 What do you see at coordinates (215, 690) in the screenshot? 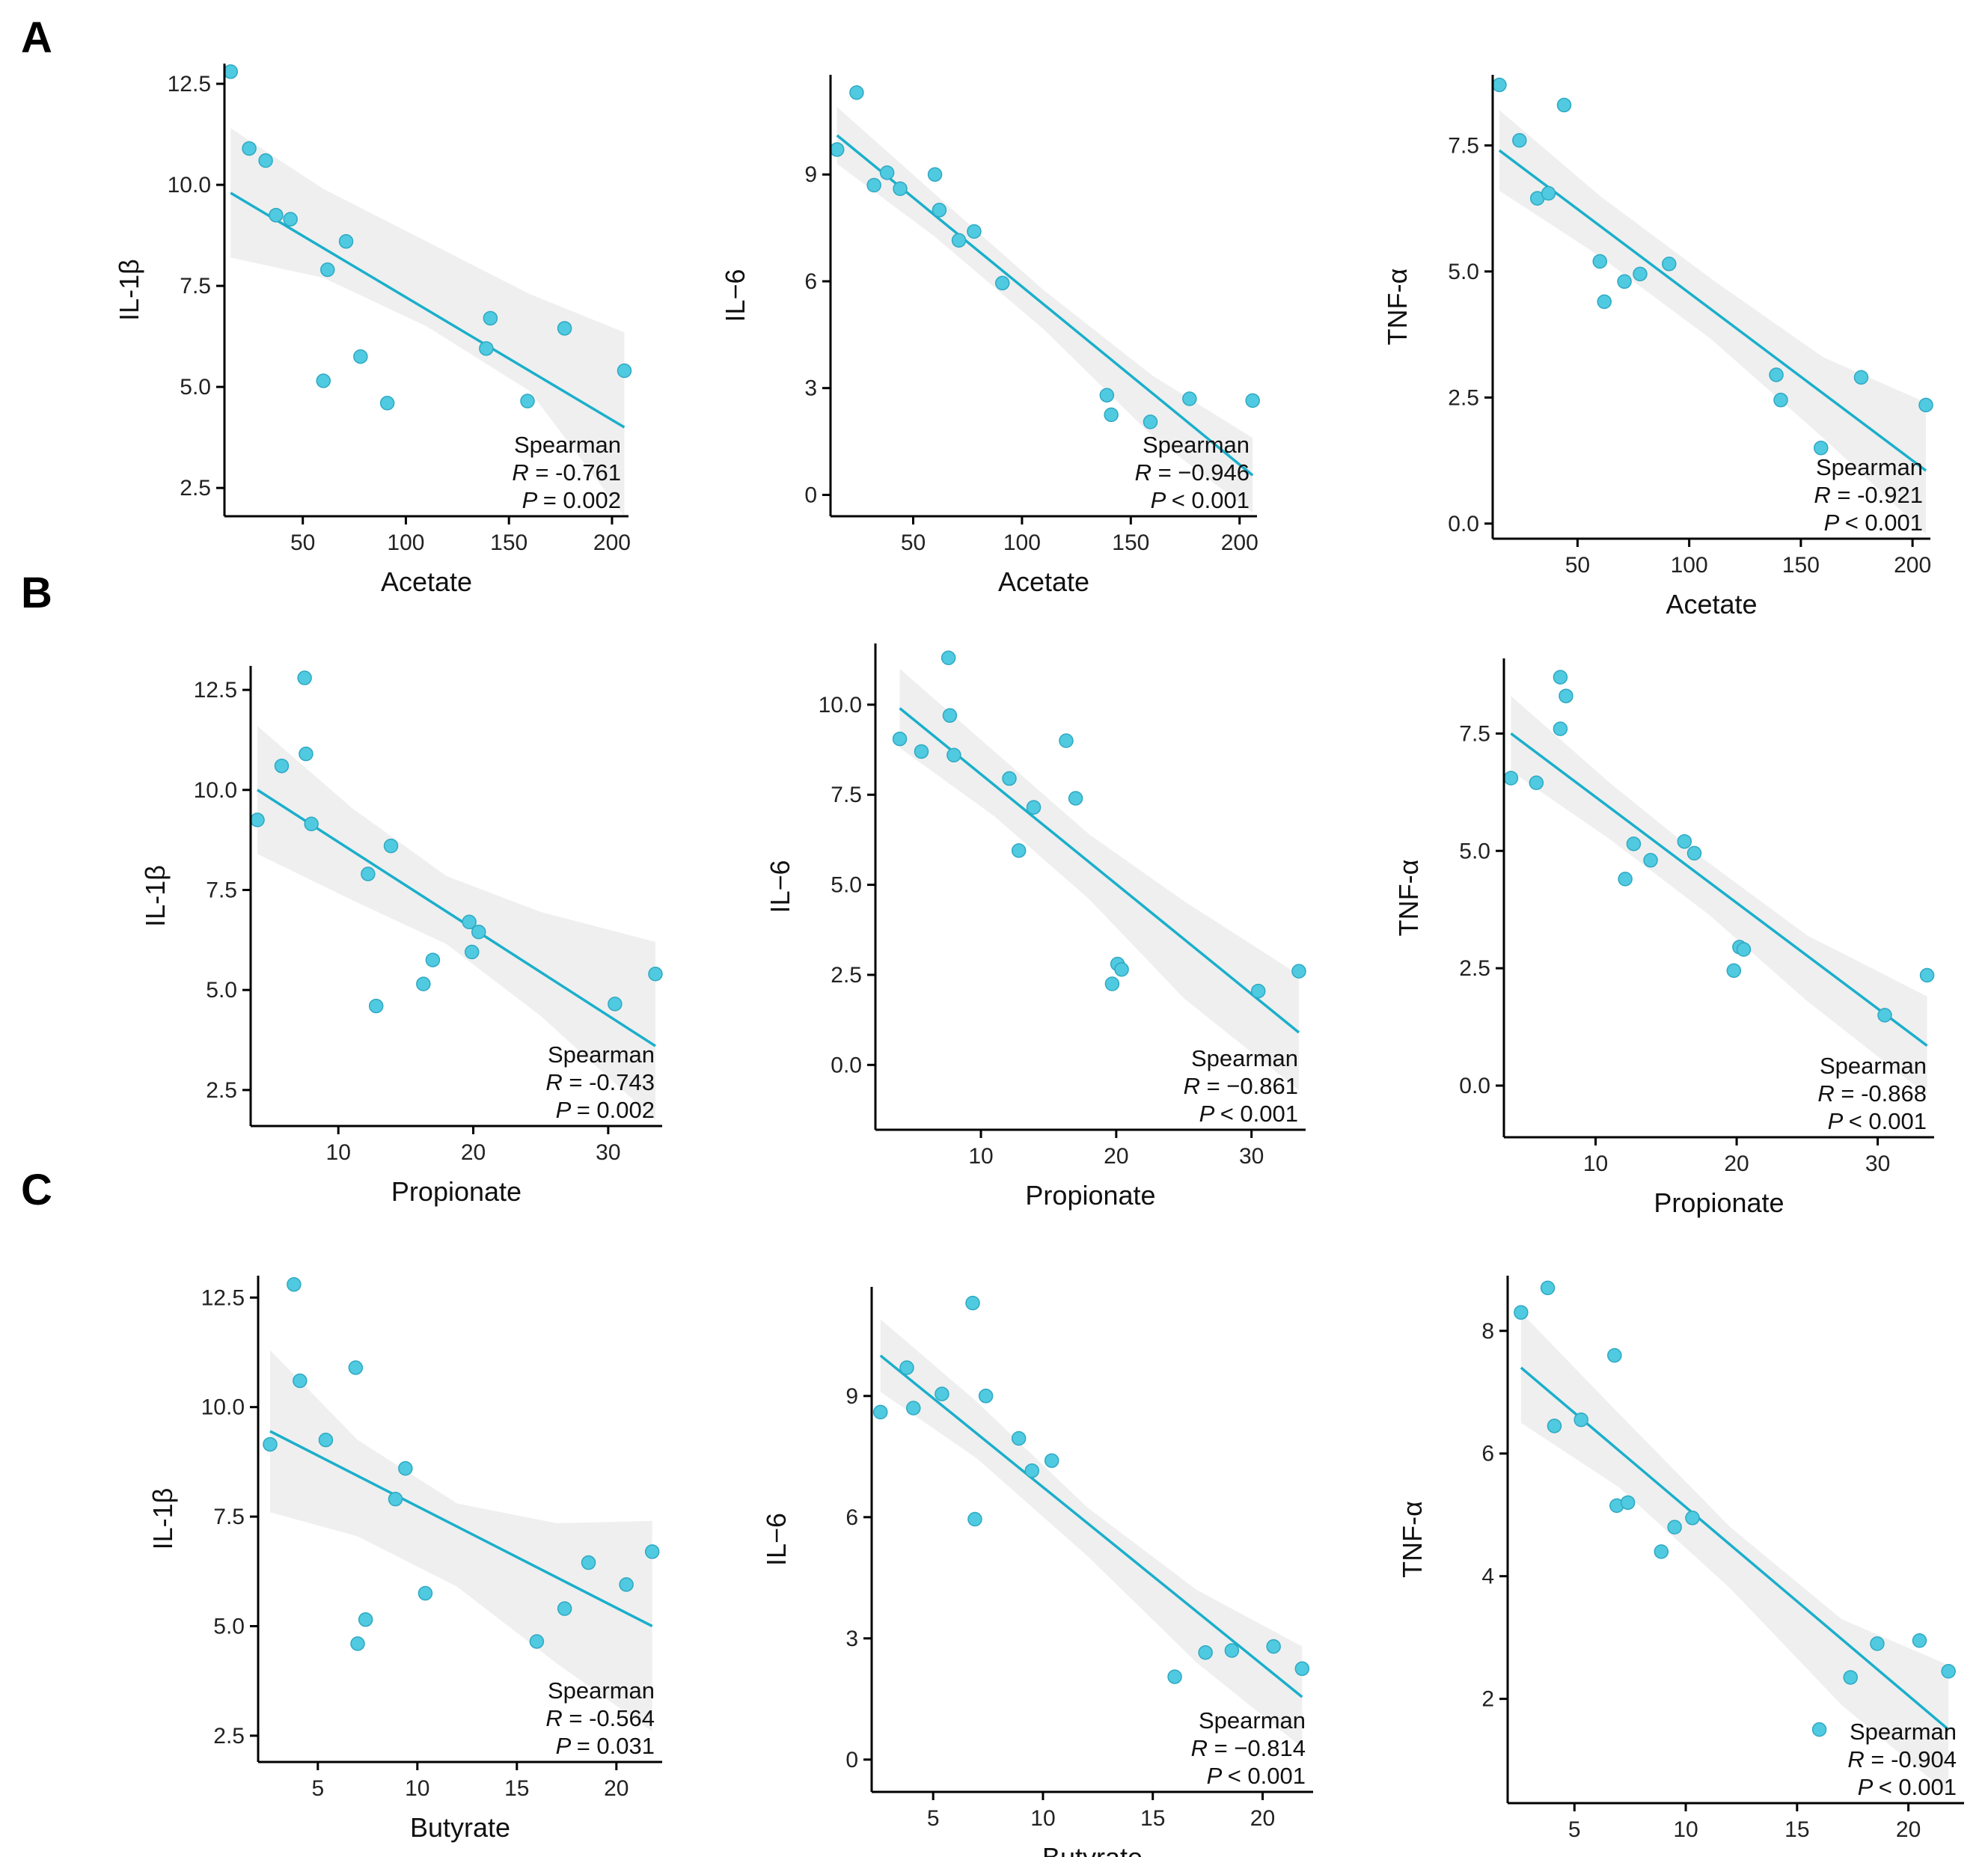
I see `y-tick-label: 12.5` at bounding box center [215, 690].